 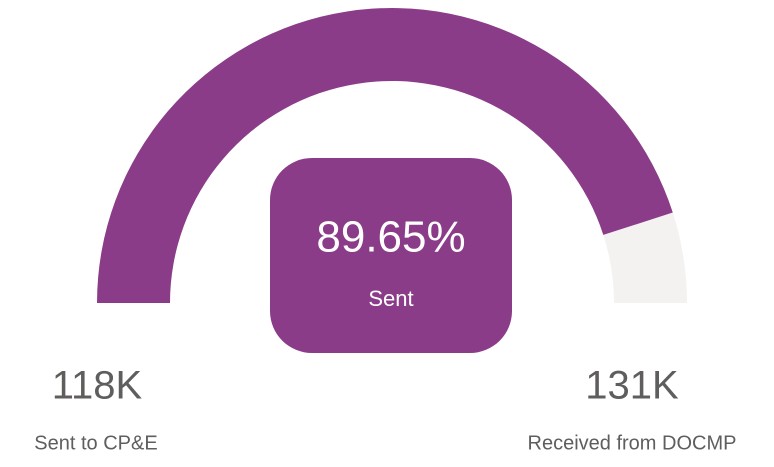 I want to click on value-name: Sent to CP&E, so click(x=95, y=443).